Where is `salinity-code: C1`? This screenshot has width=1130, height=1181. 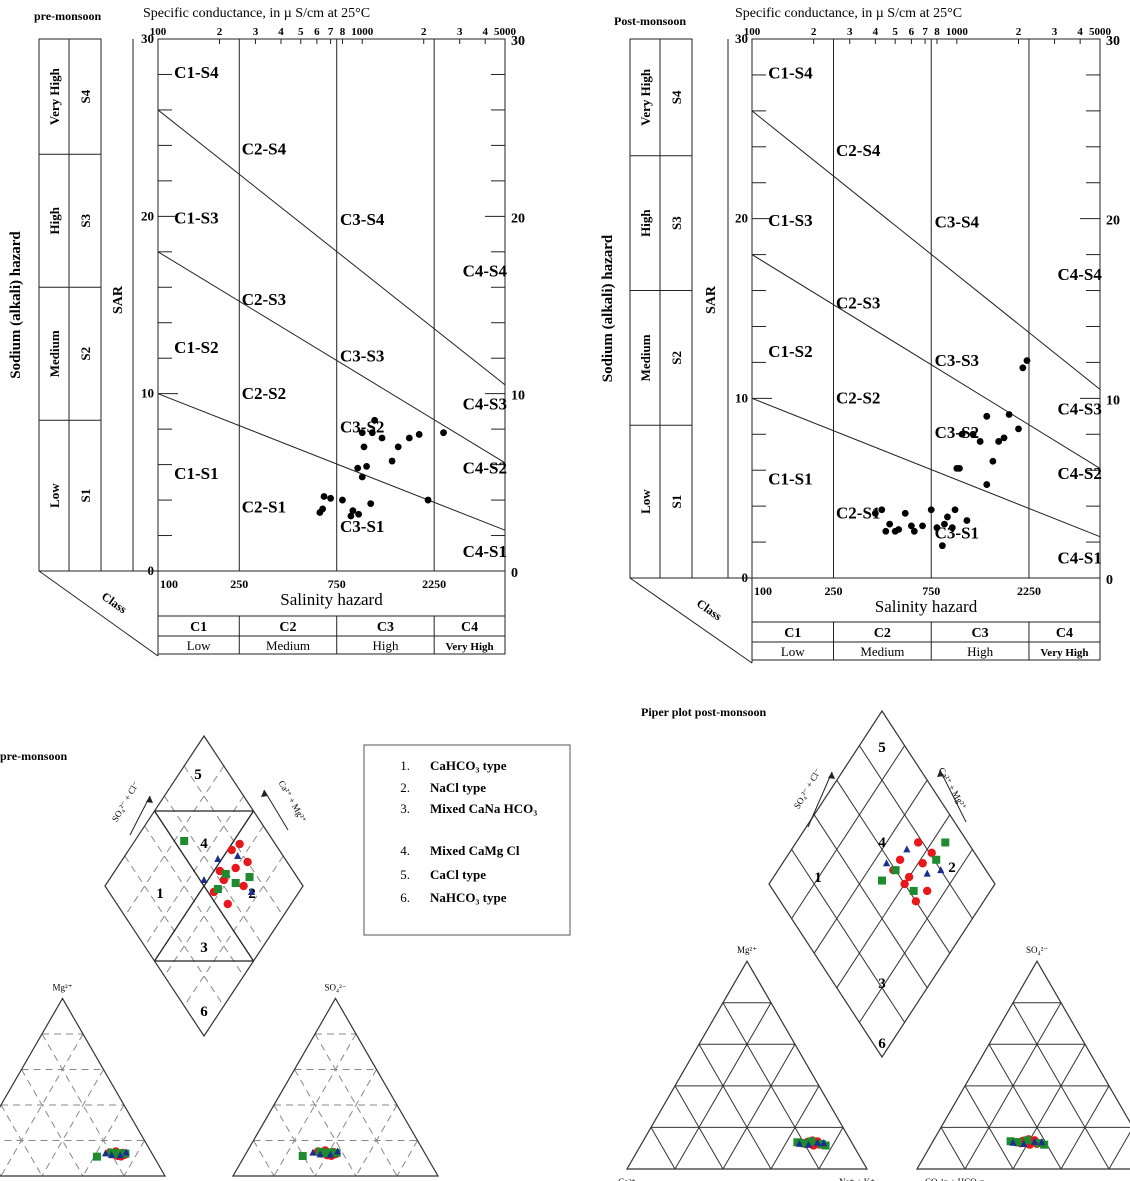
salinity-code: C1 is located at coordinates (792, 633).